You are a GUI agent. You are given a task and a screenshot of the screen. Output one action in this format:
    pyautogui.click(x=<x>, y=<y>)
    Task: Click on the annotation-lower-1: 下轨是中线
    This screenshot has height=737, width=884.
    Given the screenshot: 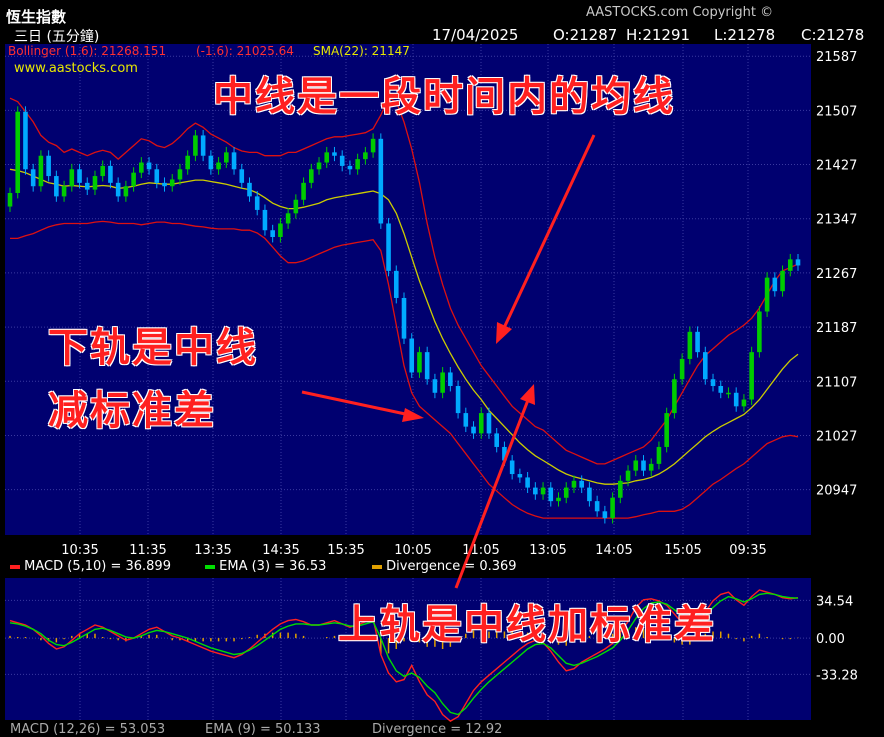 What is the action you would take?
    pyautogui.click(x=153, y=348)
    